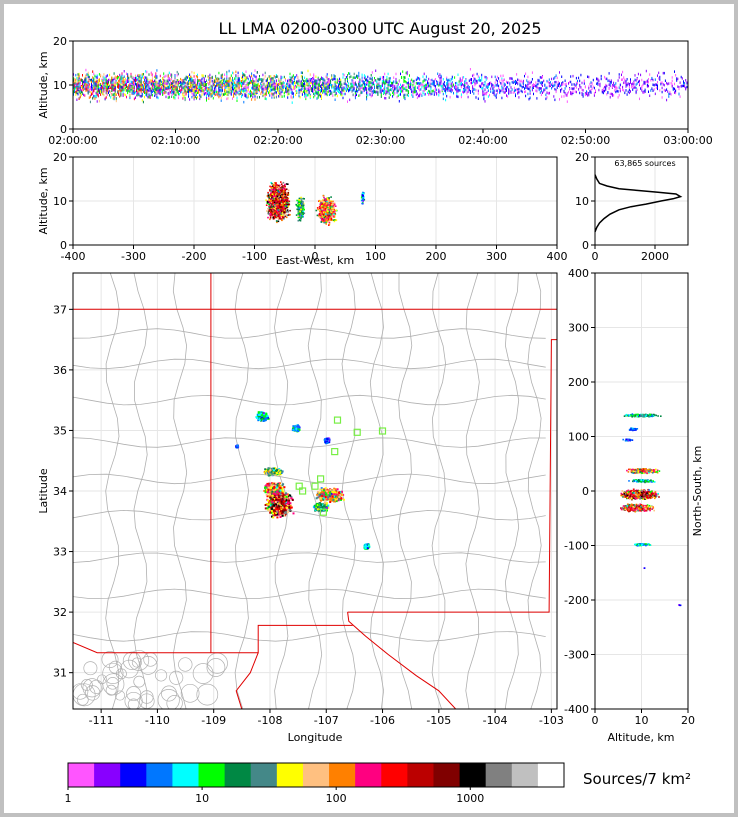 The height and width of the screenshot is (817, 738). Describe the element at coordinates (578, 328) in the screenshot. I see `ns-altitude-ytick-label: 300` at that location.